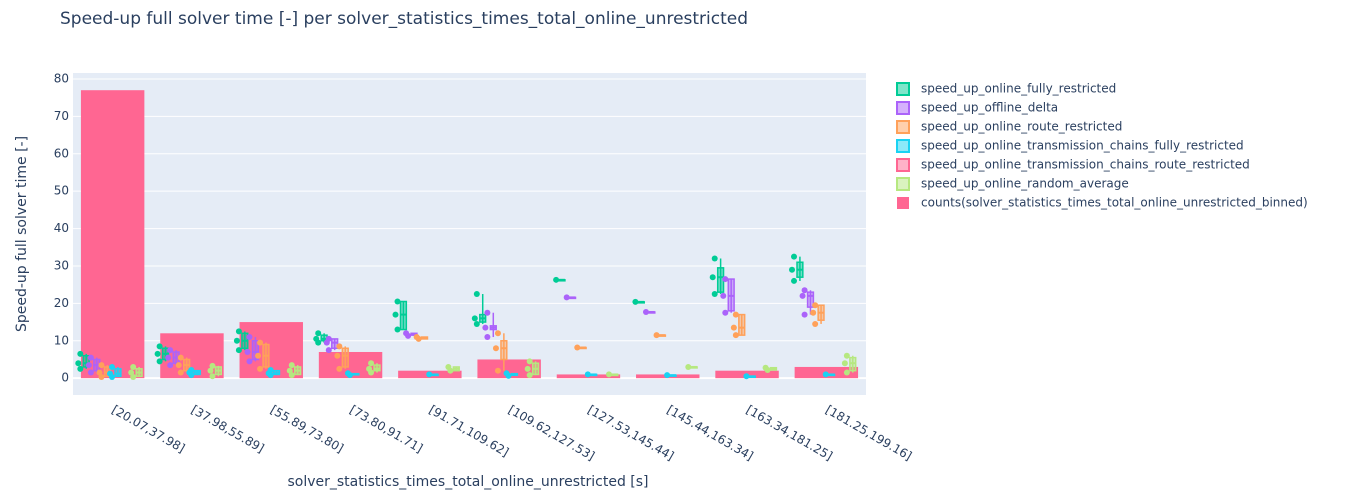 Image resolution: width=1347 pixels, height=502 pixels. Describe the element at coordinates (1006, 89) in the screenshot. I see `legend-item: speed_up_online_fully_restricted` at that location.